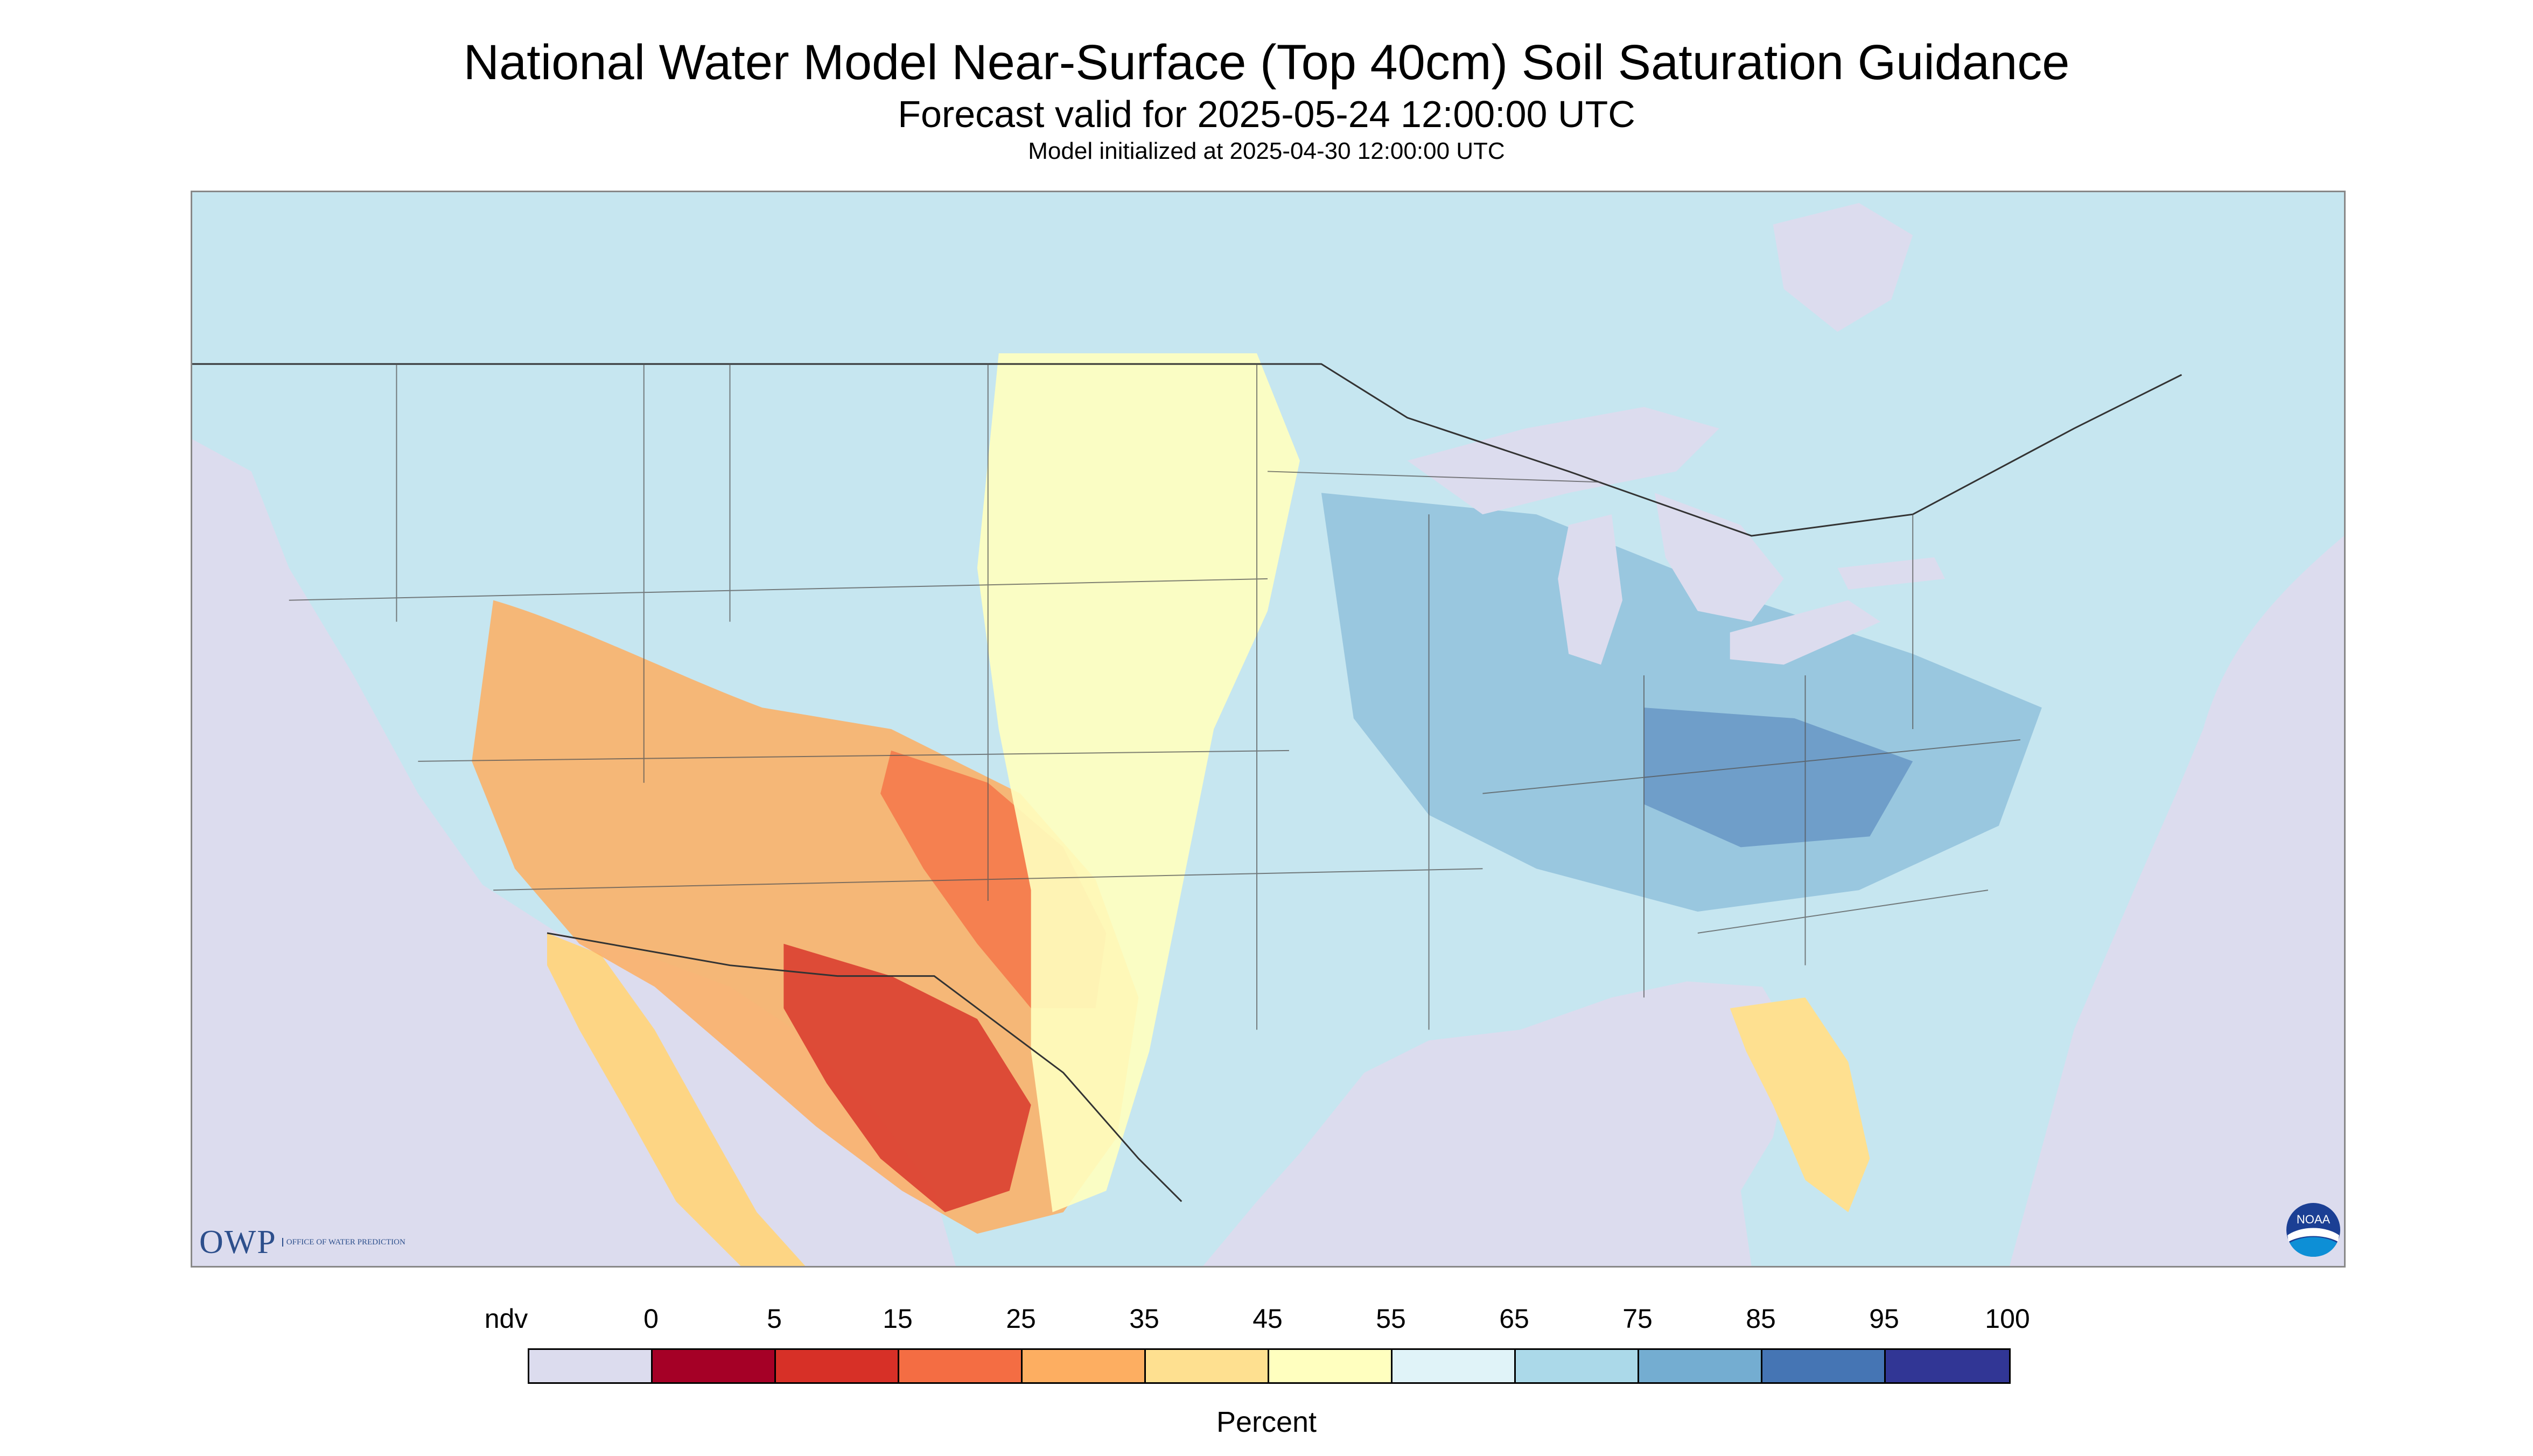 This screenshot has width=2533, height=1456. I want to click on hudson-bay-lake, so click(1843, 267).